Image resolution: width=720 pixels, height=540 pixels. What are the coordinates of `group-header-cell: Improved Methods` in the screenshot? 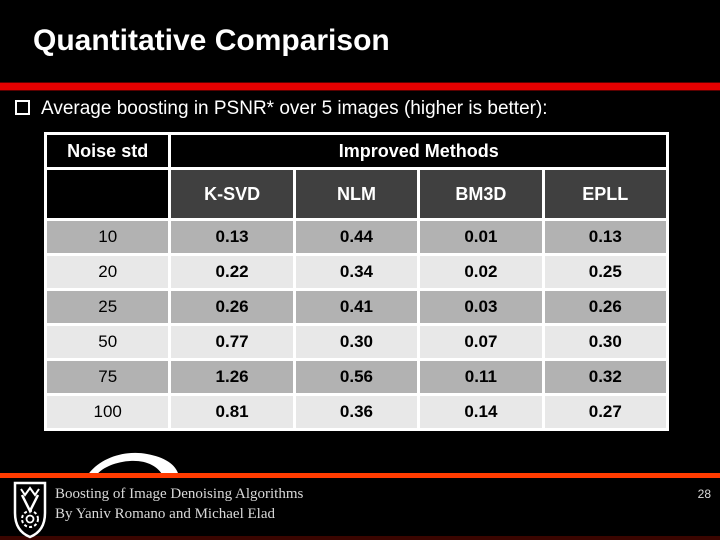 It's located at (418, 151).